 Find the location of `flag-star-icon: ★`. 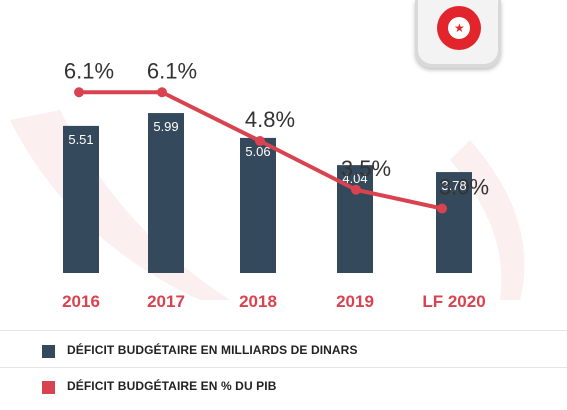

flag-star-icon: ★ is located at coordinates (459, 28).